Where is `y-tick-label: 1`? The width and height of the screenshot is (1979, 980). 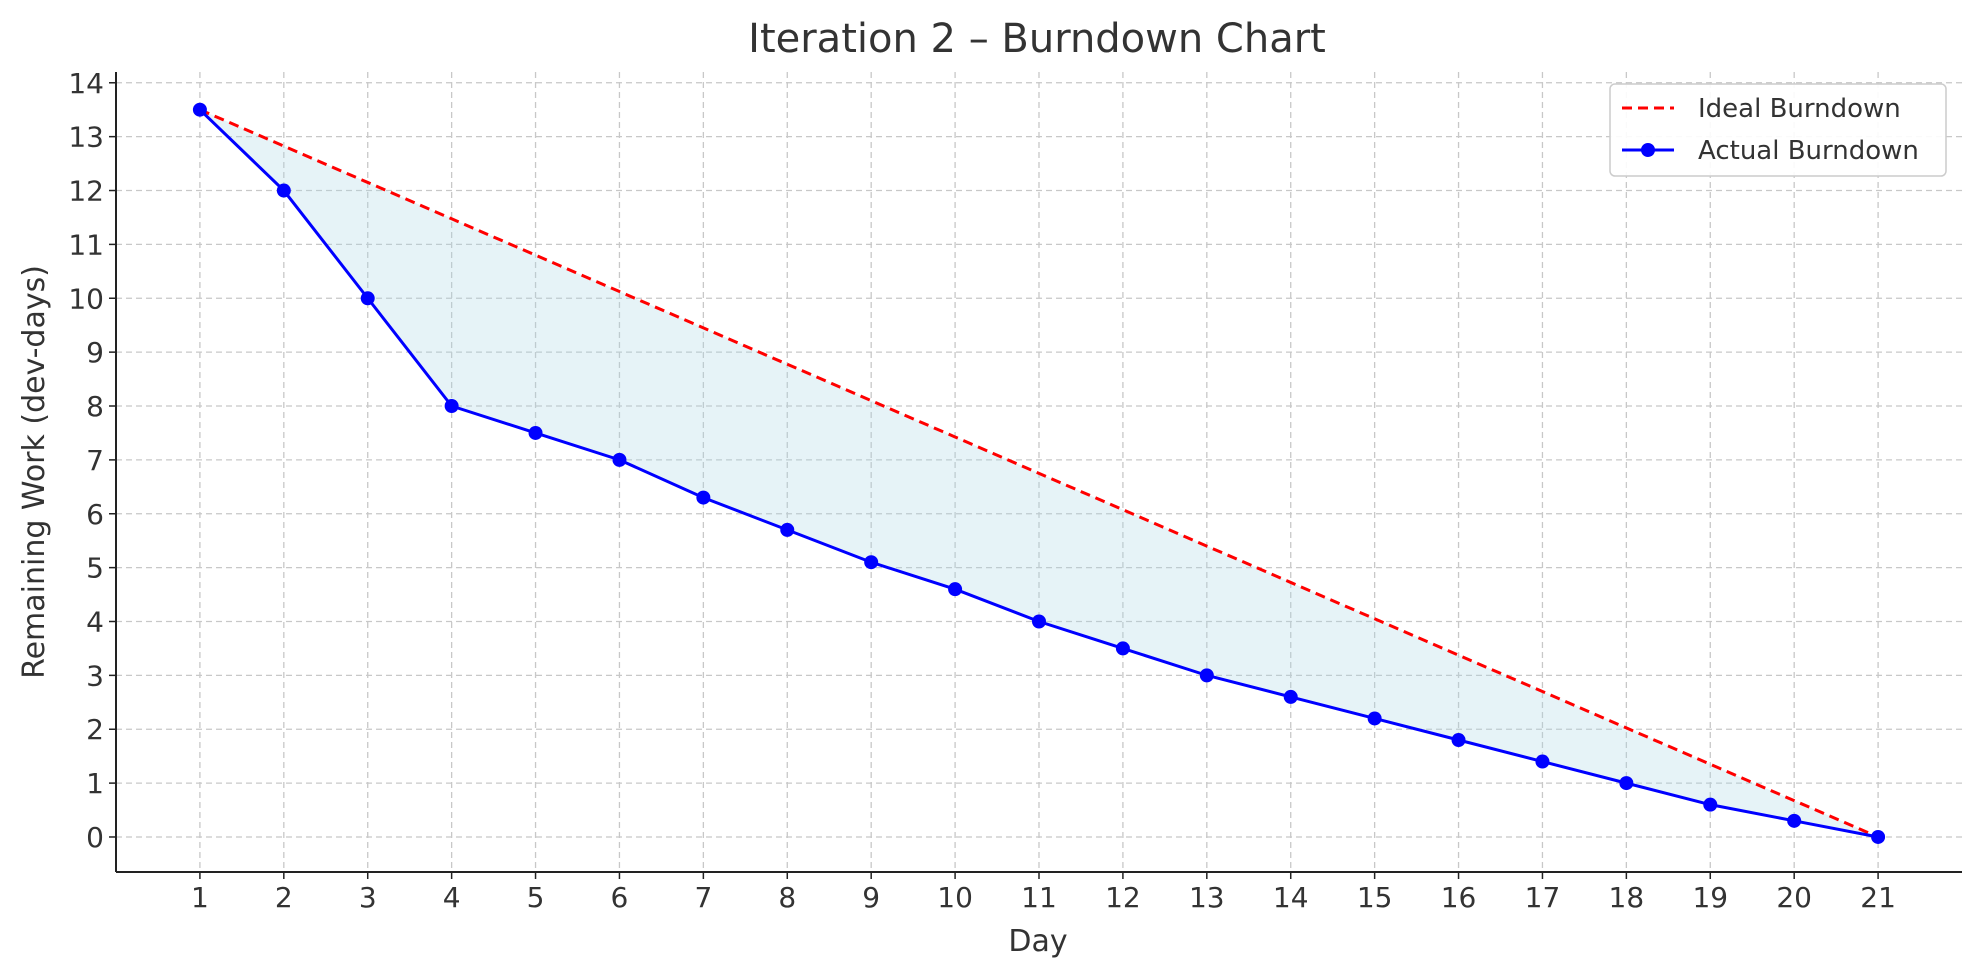
y-tick-label: 1 is located at coordinates (95, 783).